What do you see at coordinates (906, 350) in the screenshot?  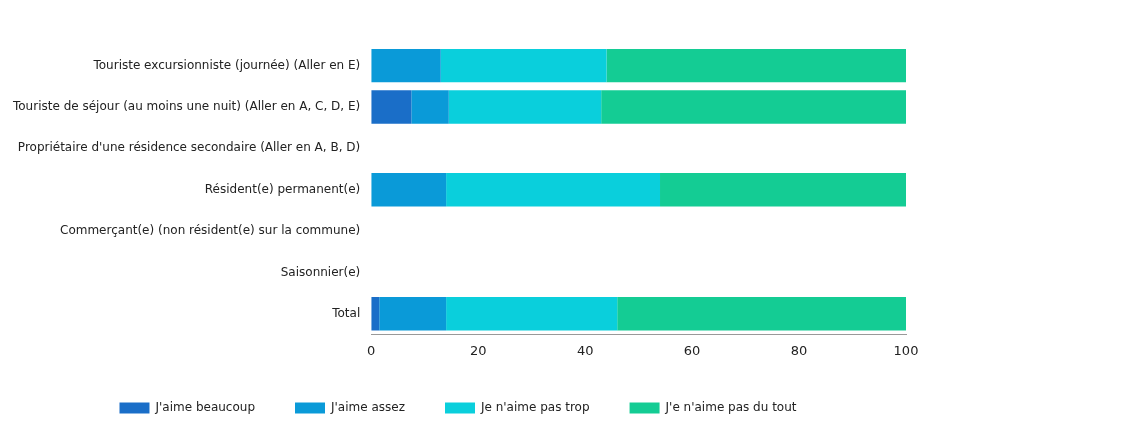 I see `x-tick-label: 100` at bounding box center [906, 350].